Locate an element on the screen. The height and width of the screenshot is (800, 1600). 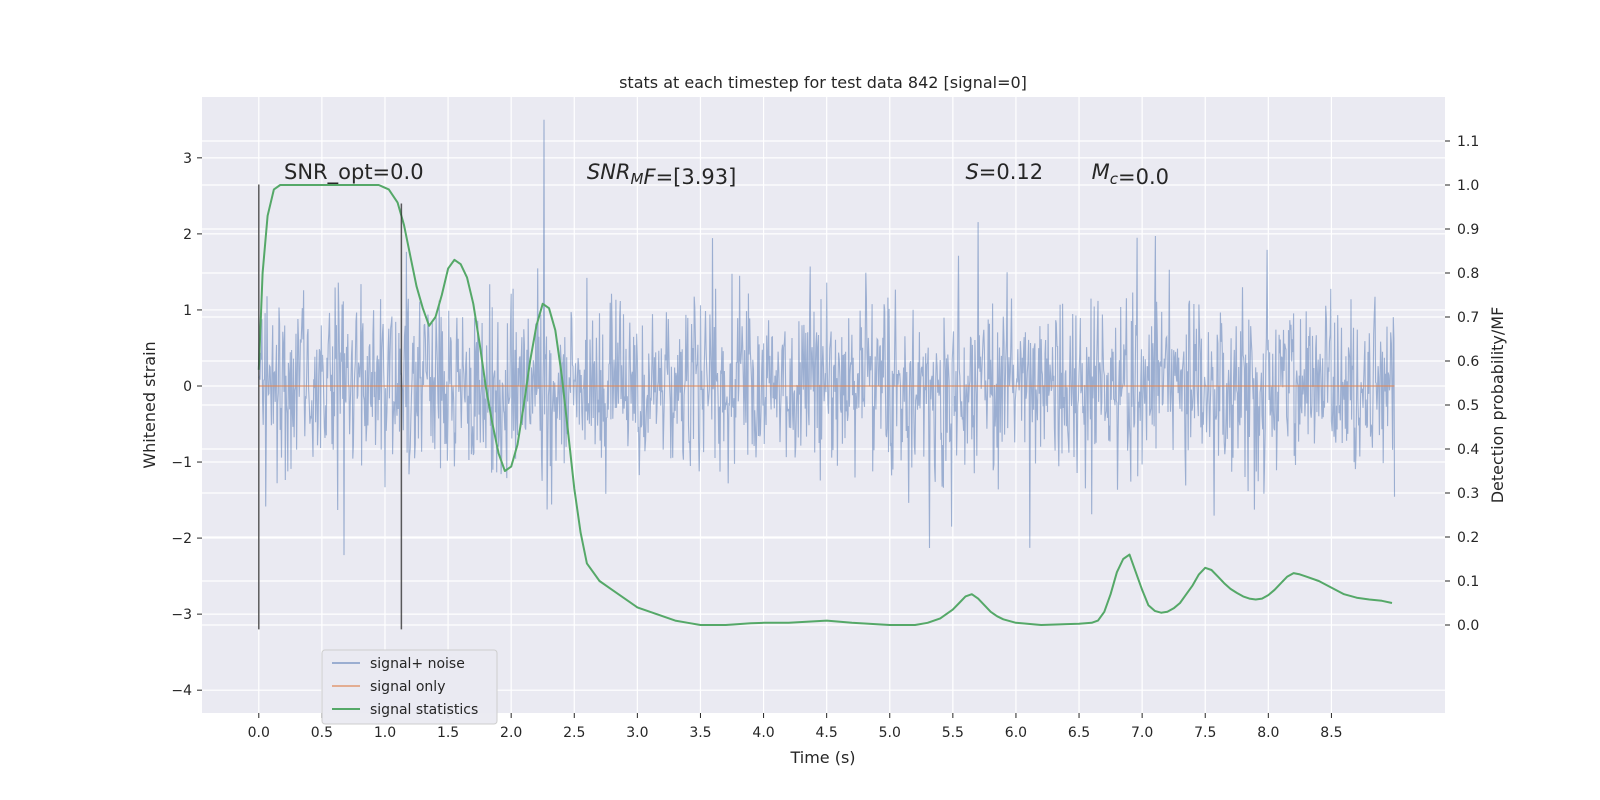
y-right-tick-label: 0.0 is located at coordinates (1468, 626).